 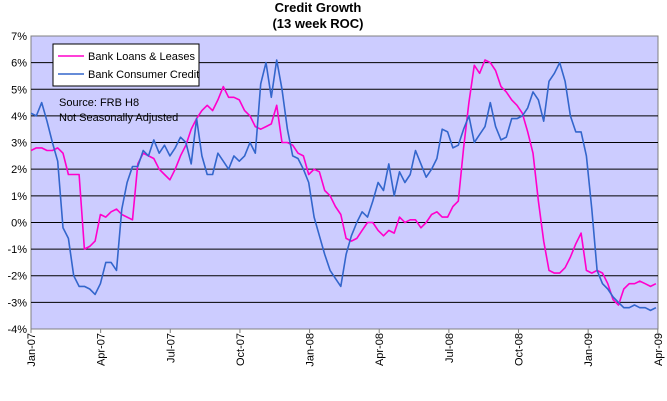 I want to click on y-tick-label: 0%, so click(x=19, y=223).